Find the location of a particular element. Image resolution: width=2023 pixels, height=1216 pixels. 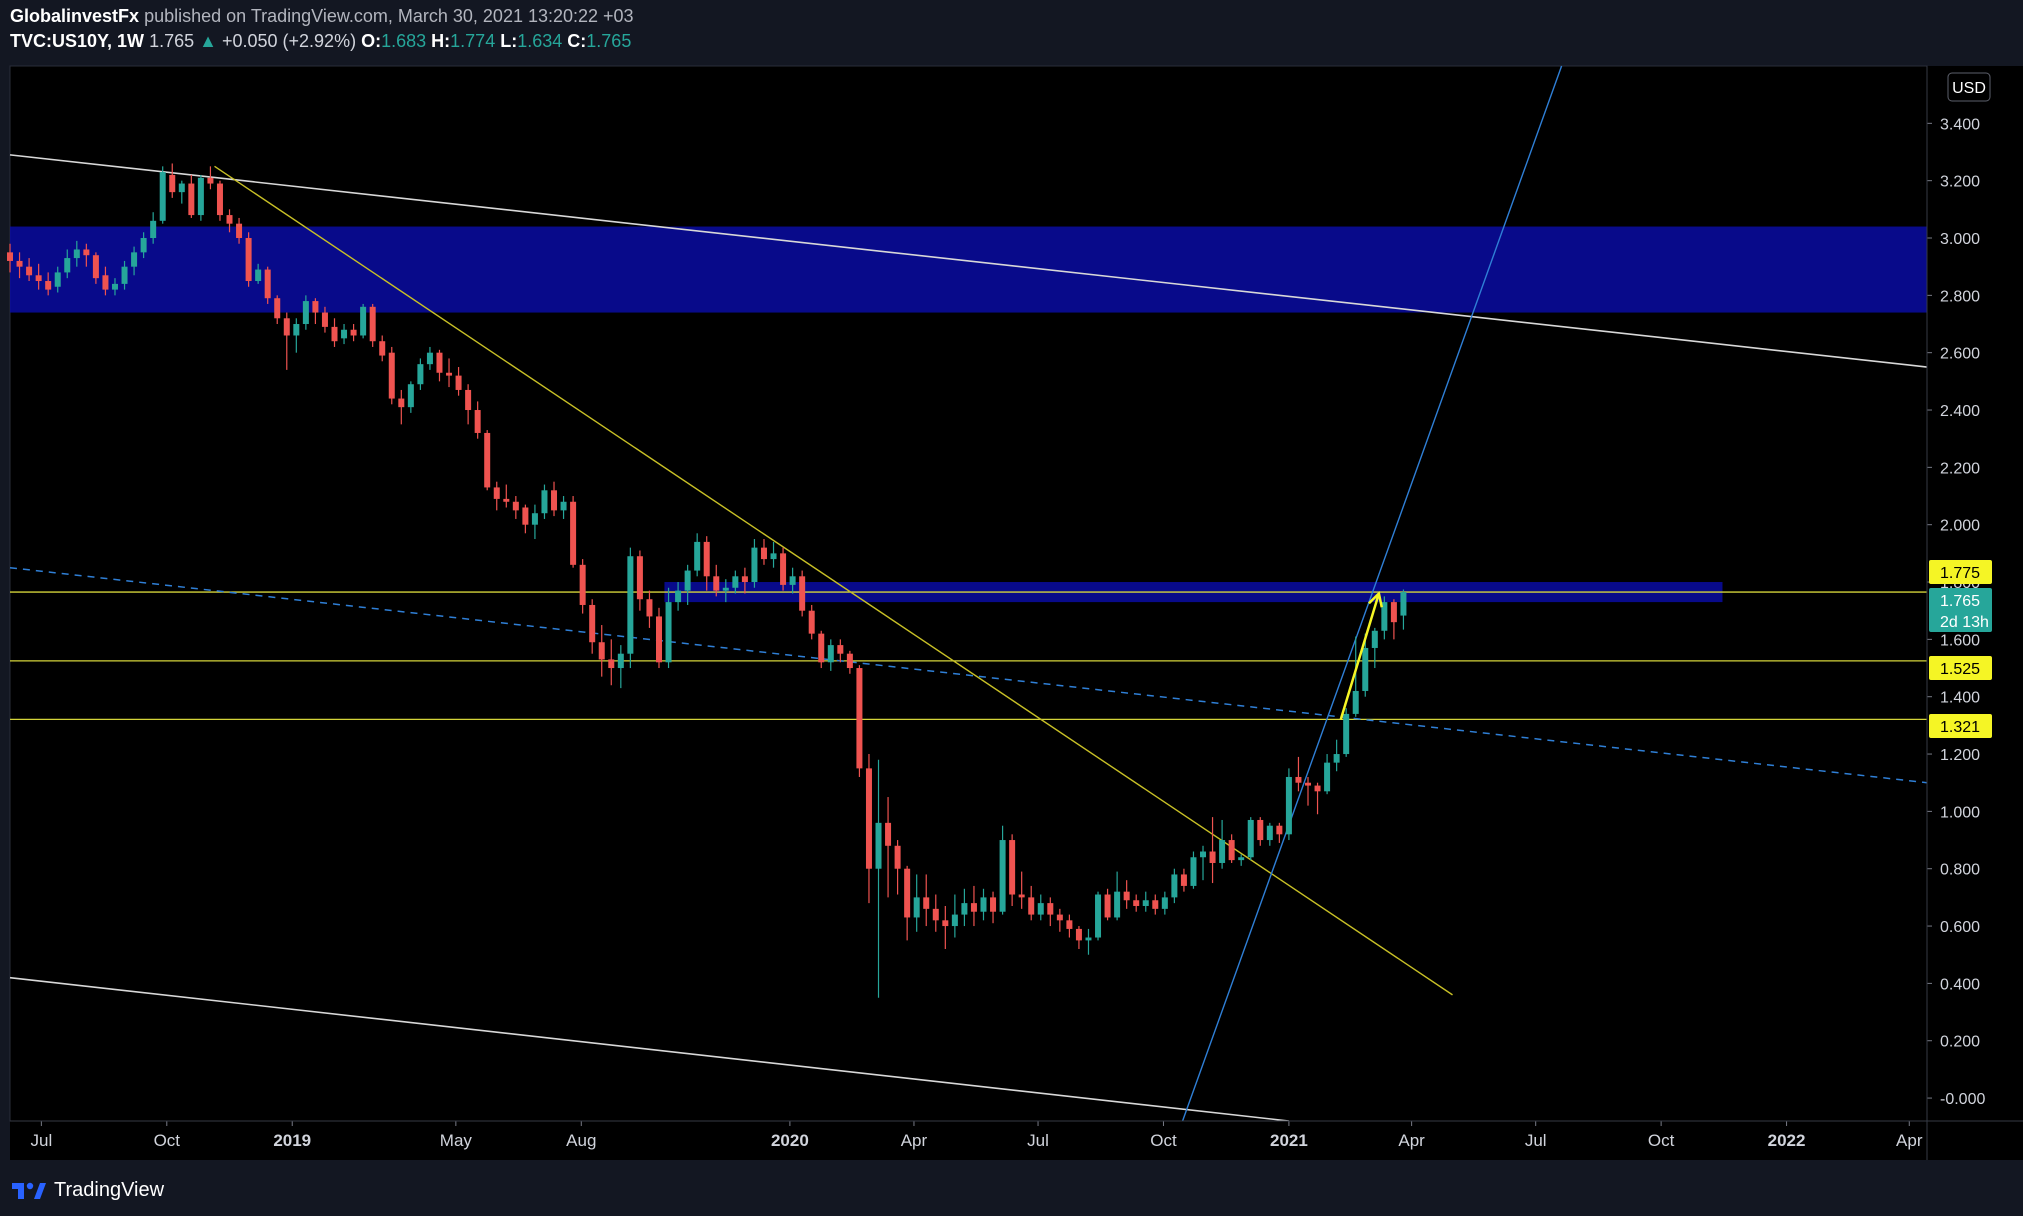

currency-label: USD is located at coordinates (1969, 88).